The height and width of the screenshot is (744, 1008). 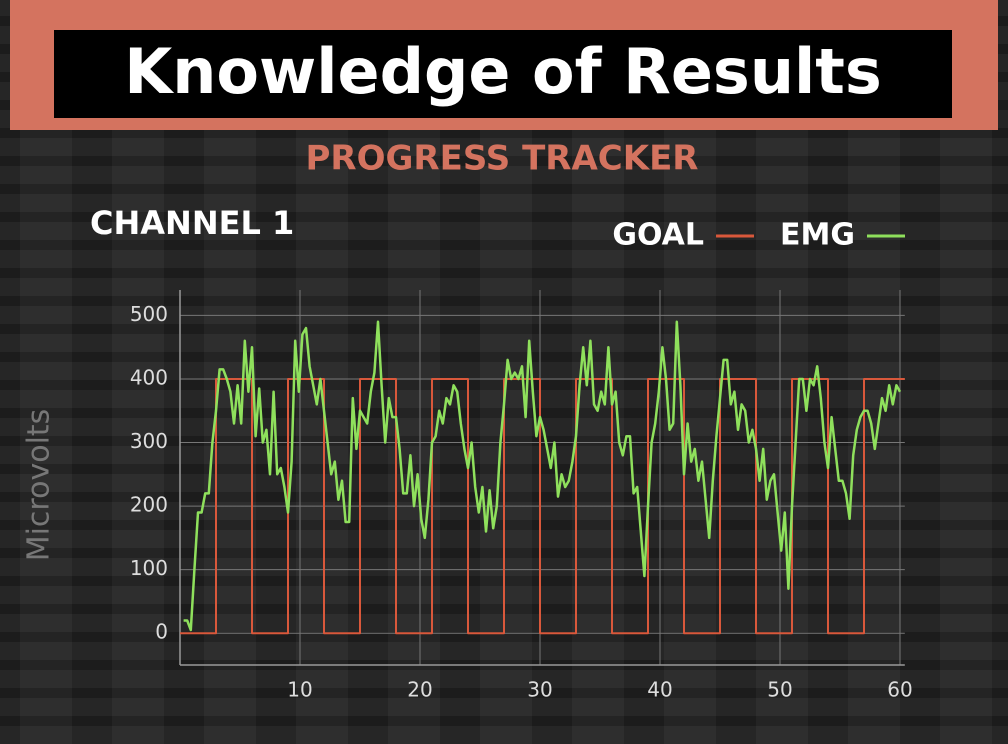 What do you see at coordinates (502, 159) in the screenshot?
I see `chart-title: PROGRESS TRACKER` at bounding box center [502, 159].